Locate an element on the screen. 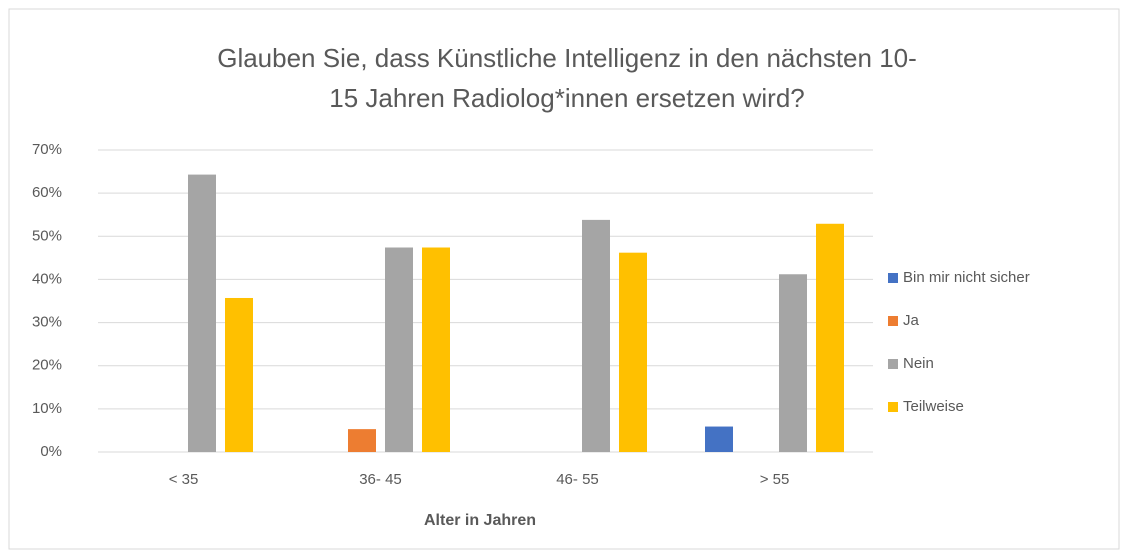  legend-label: Nein is located at coordinates (918, 363).